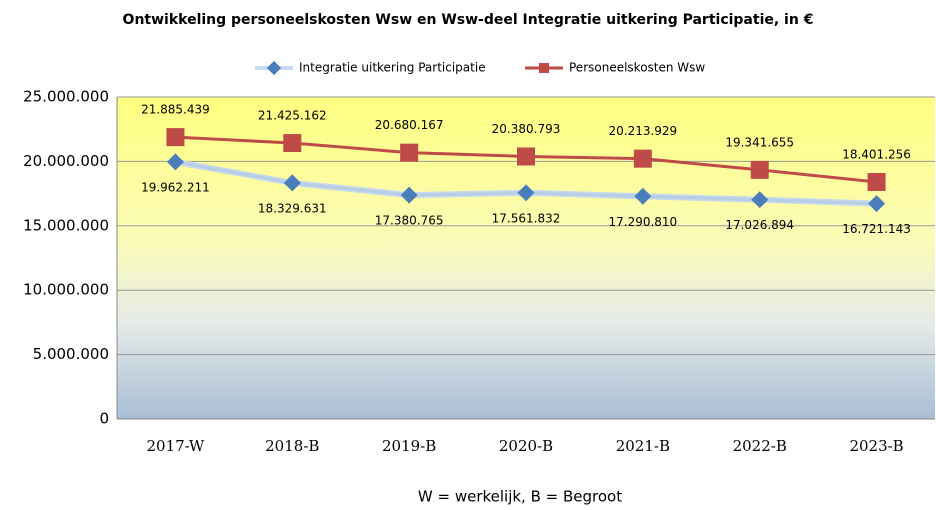 Image resolution: width=936 pixels, height=510 pixels. Describe the element at coordinates (292, 446) in the screenshot. I see `x-tick-label: 2018-B` at that location.